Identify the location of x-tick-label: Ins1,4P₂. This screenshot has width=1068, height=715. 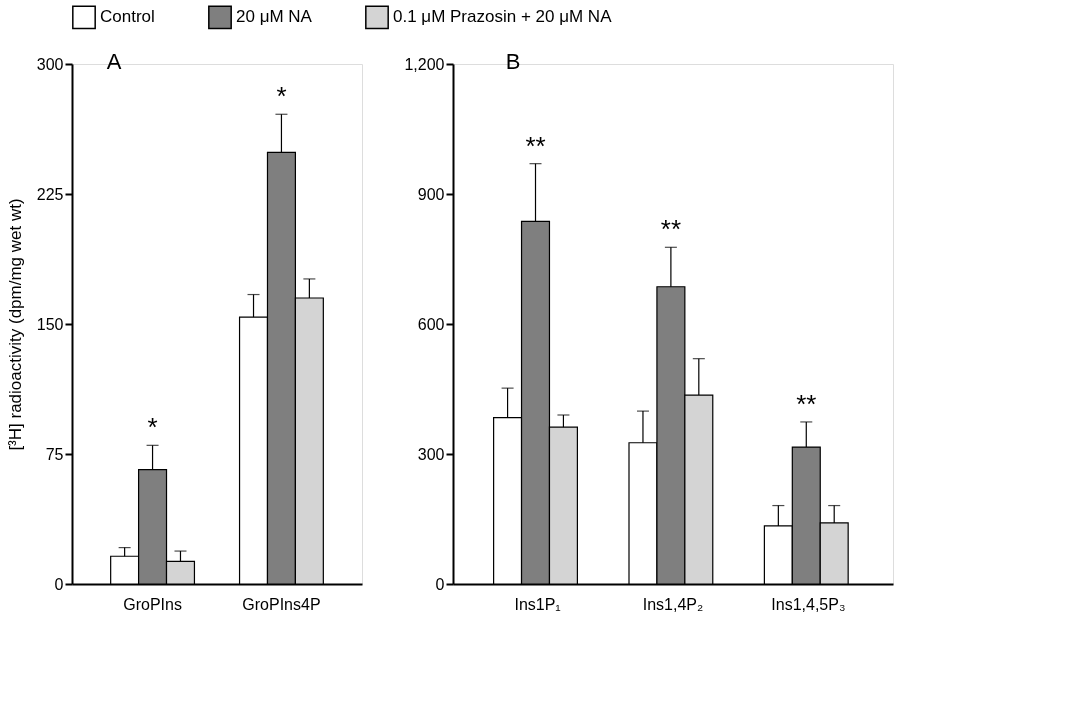
(673, 604).